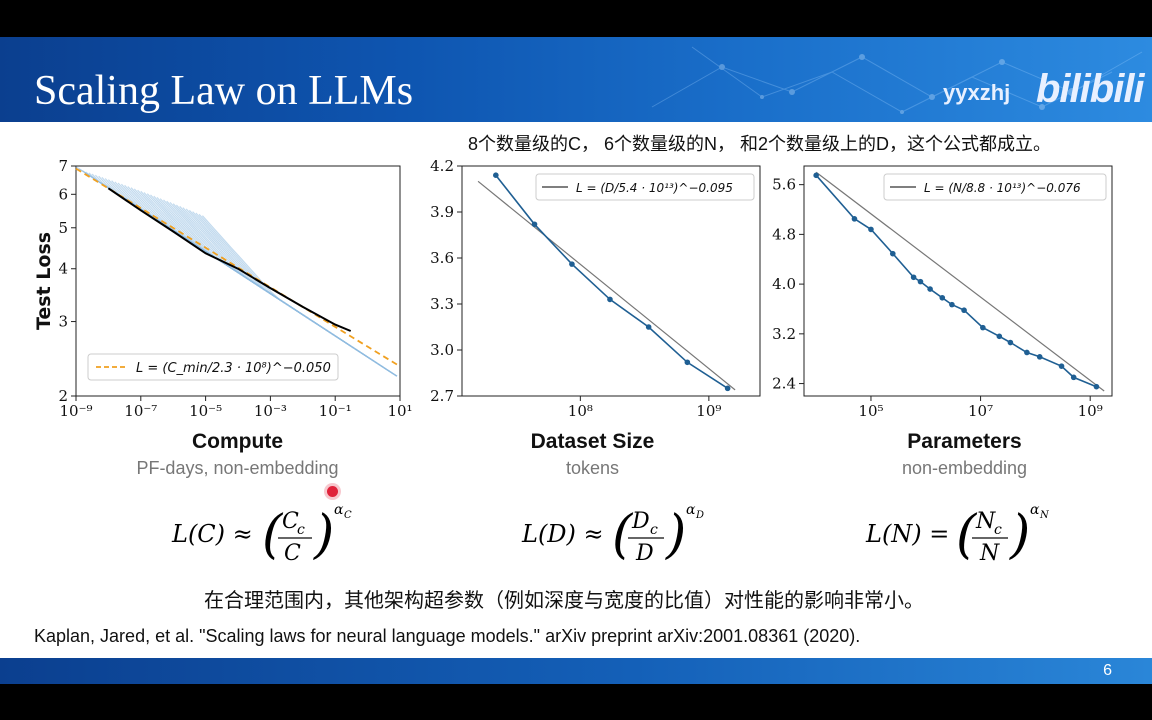 The image size is (1152, 720). What do you see at coordinates (224, 91) in the screenshot?
I see `slide-title: Scaling Law on LLMs` at bounding box center [224, 91].